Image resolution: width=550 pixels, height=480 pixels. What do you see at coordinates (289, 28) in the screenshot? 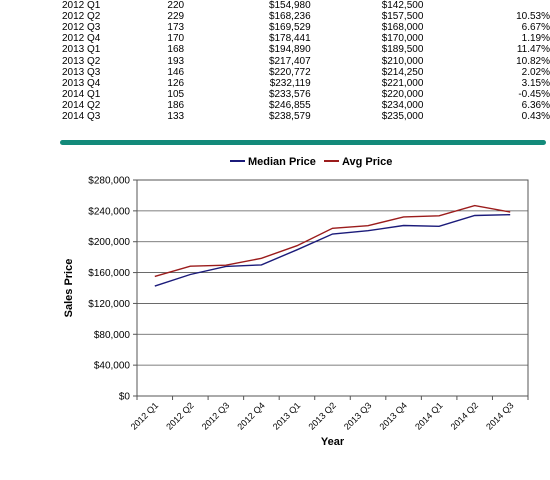
I see `table-cell: $169,529` at bounding box center [289, 28].